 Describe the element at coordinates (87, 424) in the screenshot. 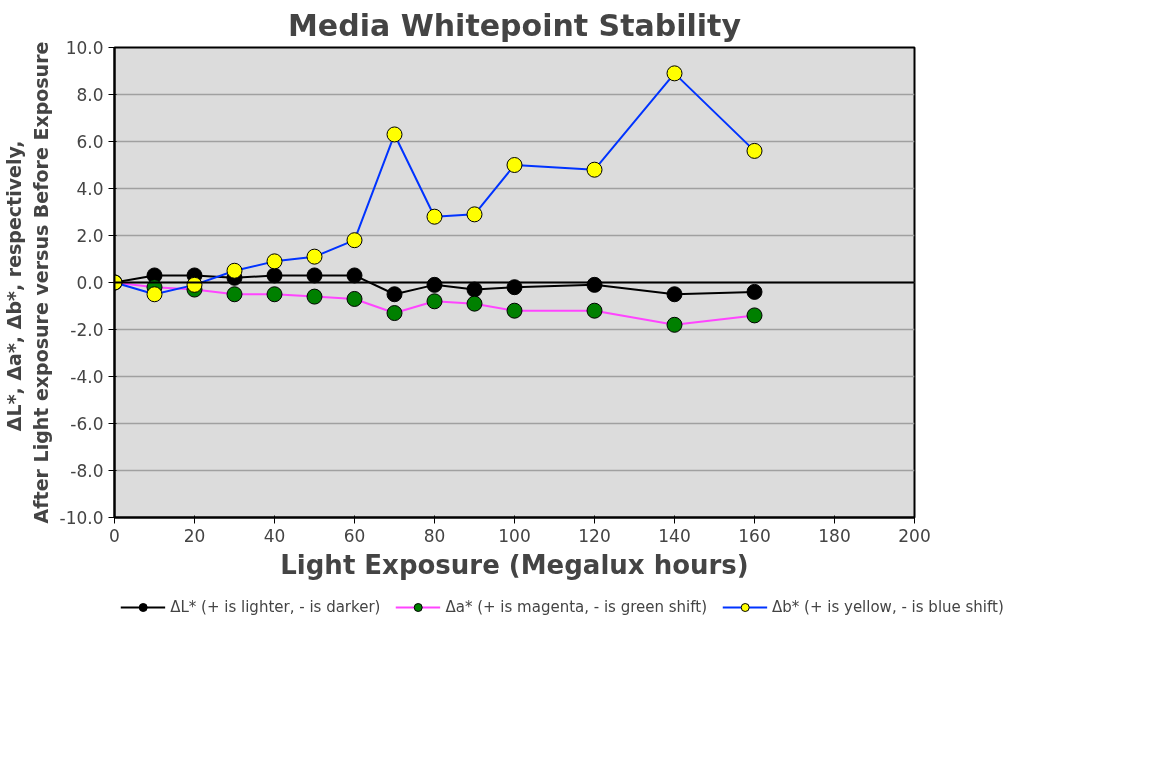

I see `y-tick-label: -6.0` at that location.